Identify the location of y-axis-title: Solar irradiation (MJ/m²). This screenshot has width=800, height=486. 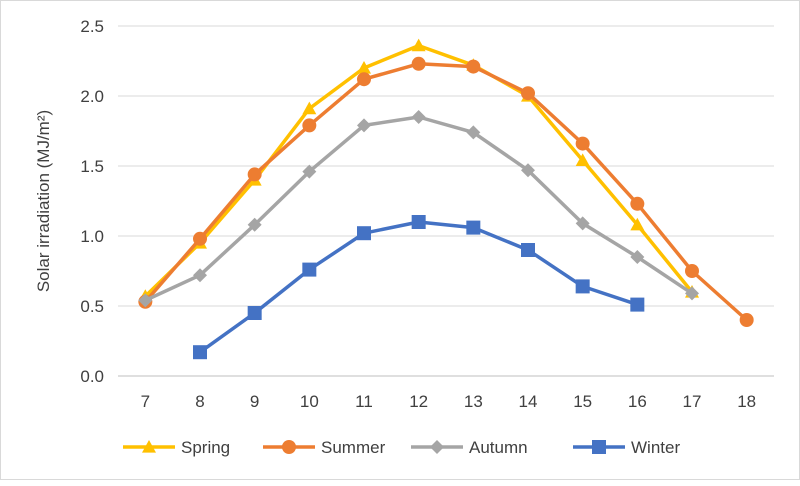
(43, 201).